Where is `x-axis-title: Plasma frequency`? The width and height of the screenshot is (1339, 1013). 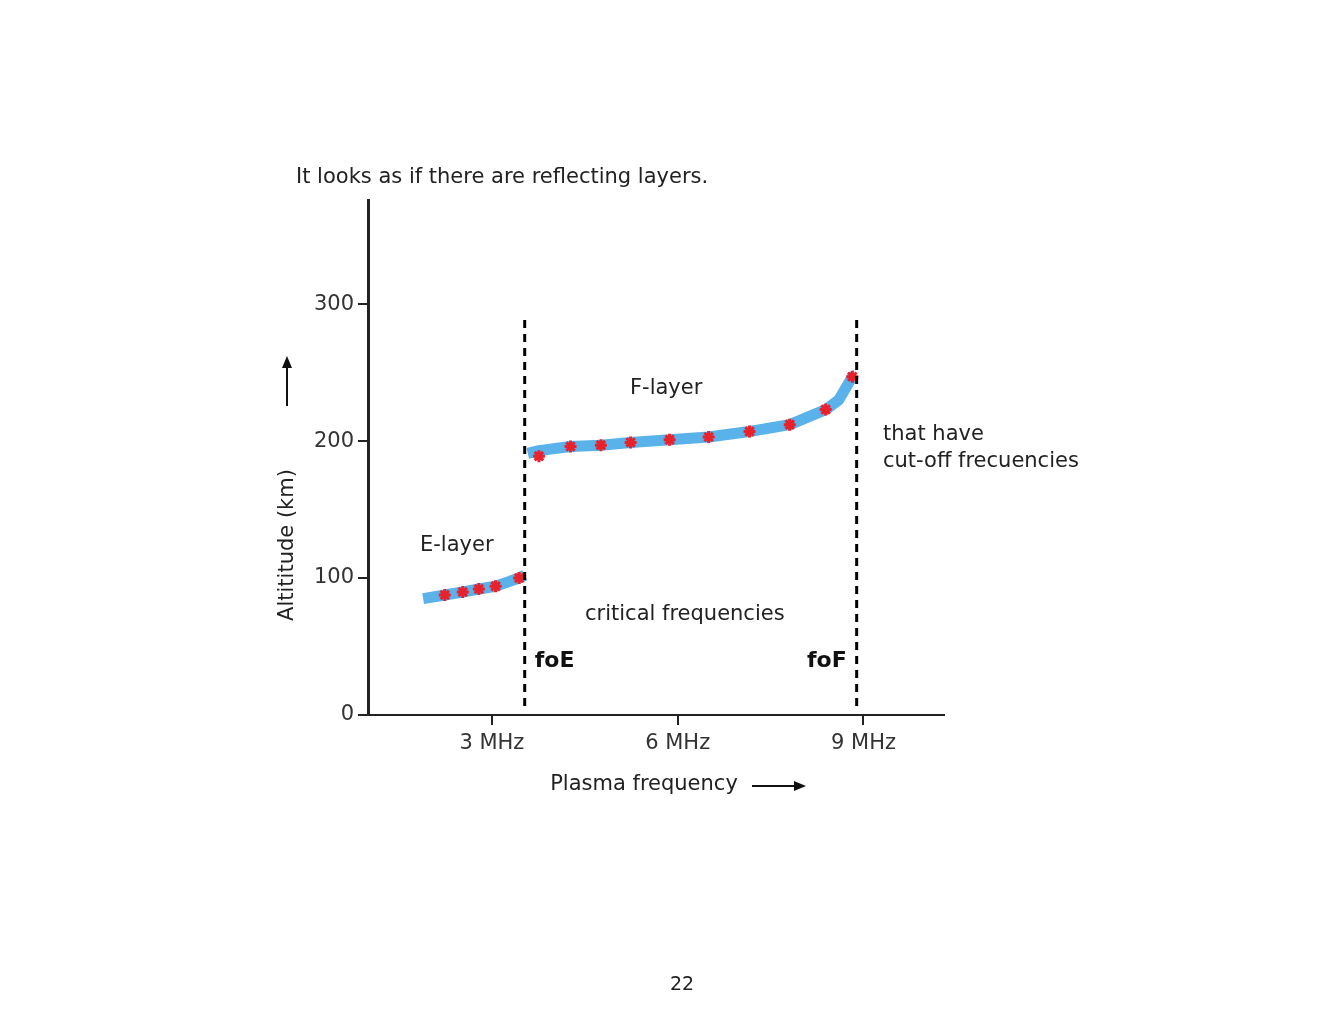 x-axis-title: Plasma frequency is located at coordinates (644, 783).